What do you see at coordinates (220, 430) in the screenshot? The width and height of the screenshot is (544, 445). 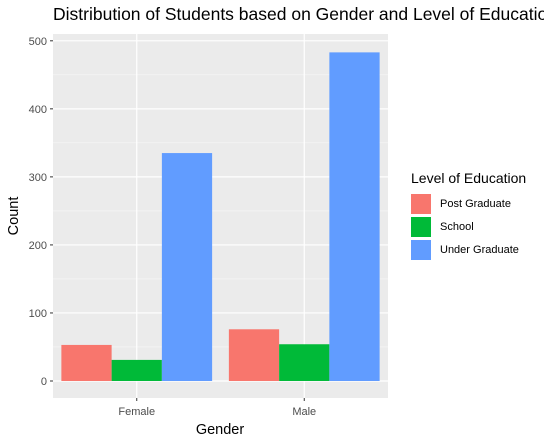 I see `x-axis-title: Gender` at bounding box center [220, 430].